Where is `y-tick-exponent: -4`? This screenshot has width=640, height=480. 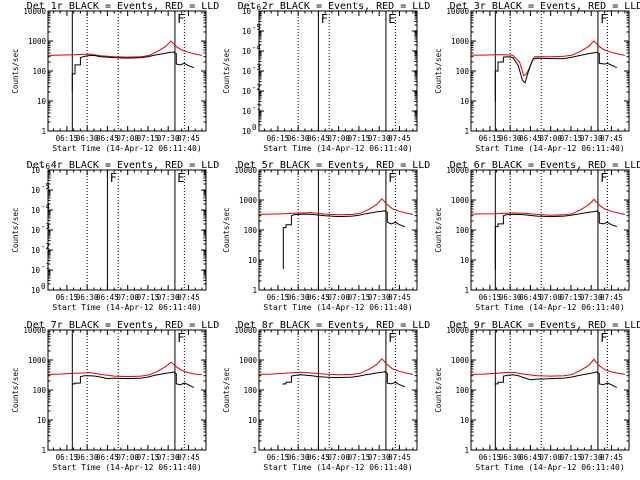
y-tick-exponent: -4 is located at coordinates (257, 47).